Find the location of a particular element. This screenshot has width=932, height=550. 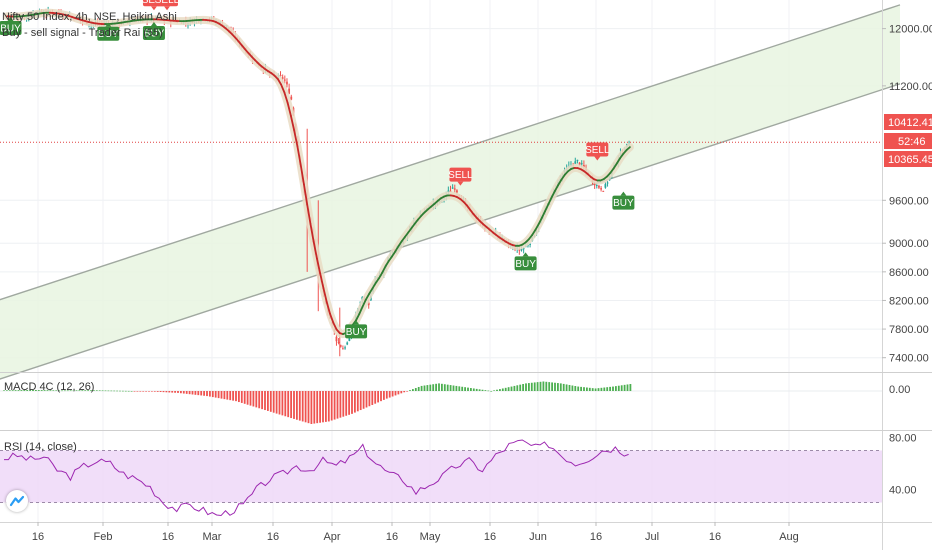

tradingview-logo-icon is located at coordinates (17, 501).